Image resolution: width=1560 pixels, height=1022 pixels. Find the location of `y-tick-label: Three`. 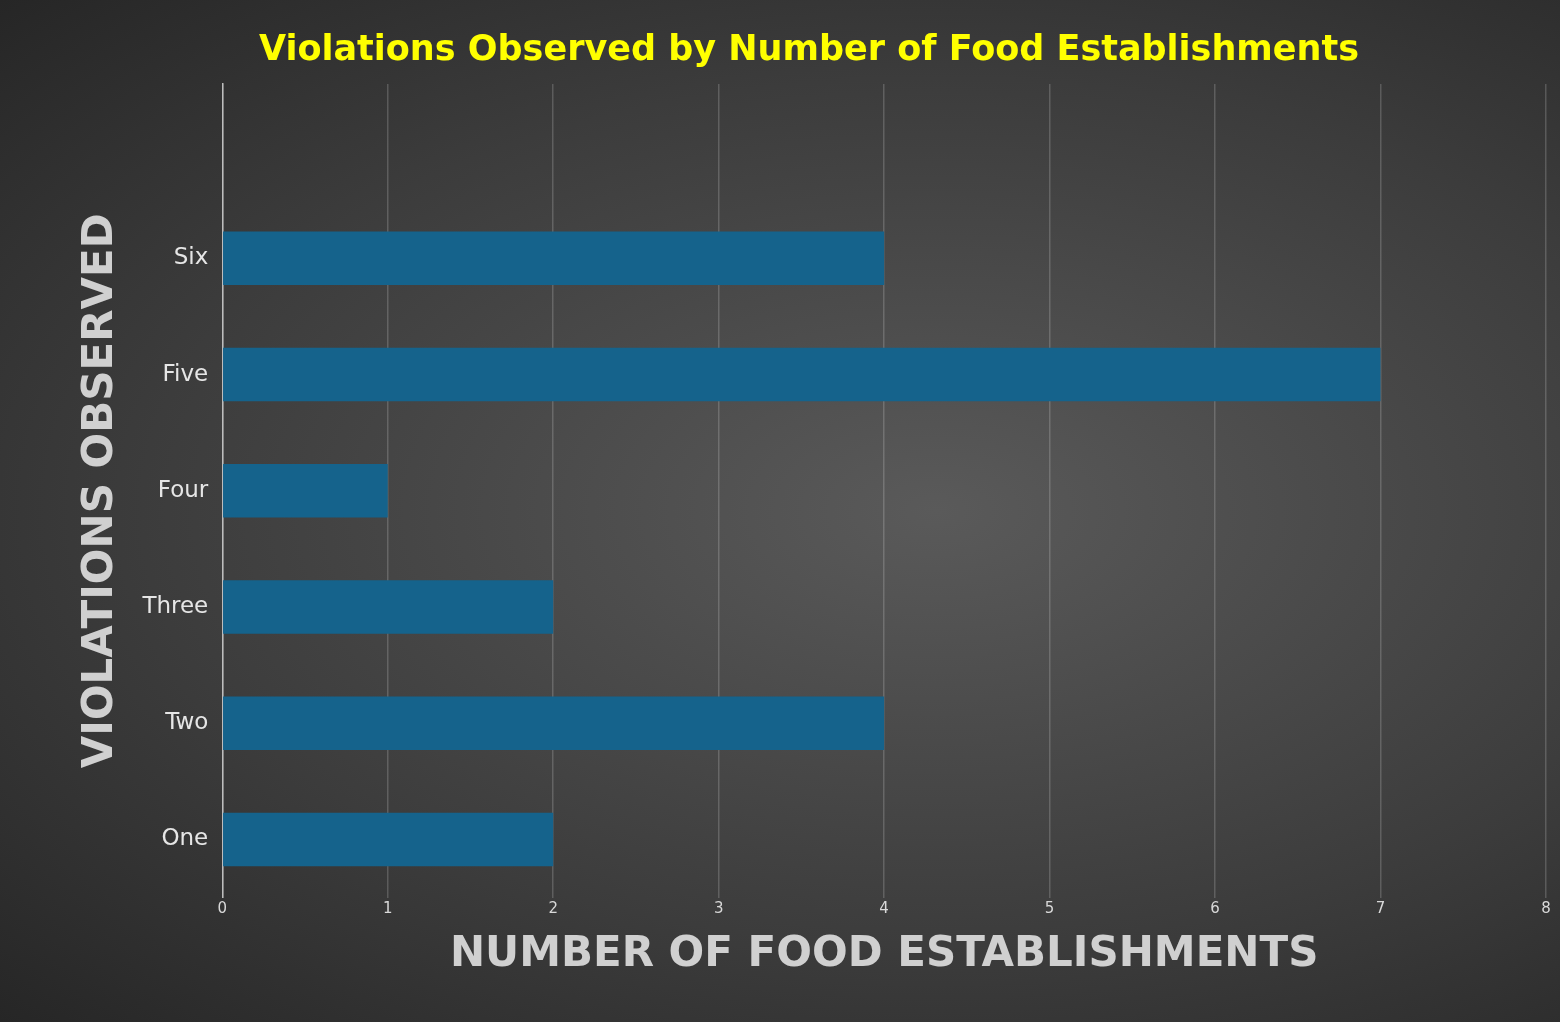

y-tick-label: Three is located at coordinates (175, 605).